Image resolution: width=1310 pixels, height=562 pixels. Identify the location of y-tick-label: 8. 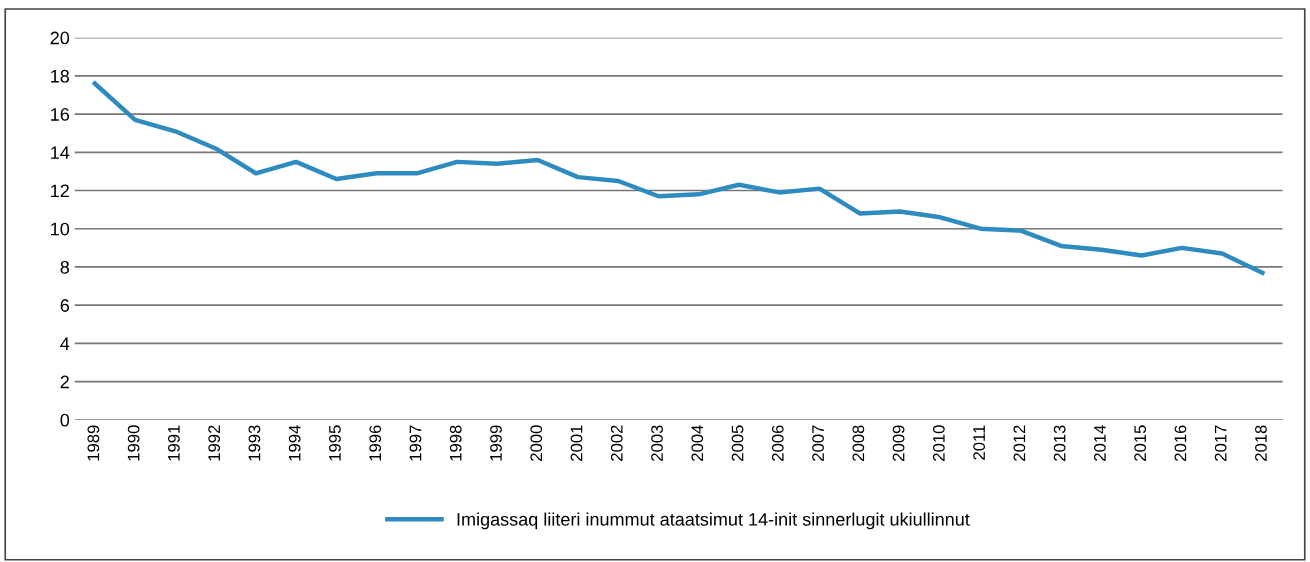
(65, 267).